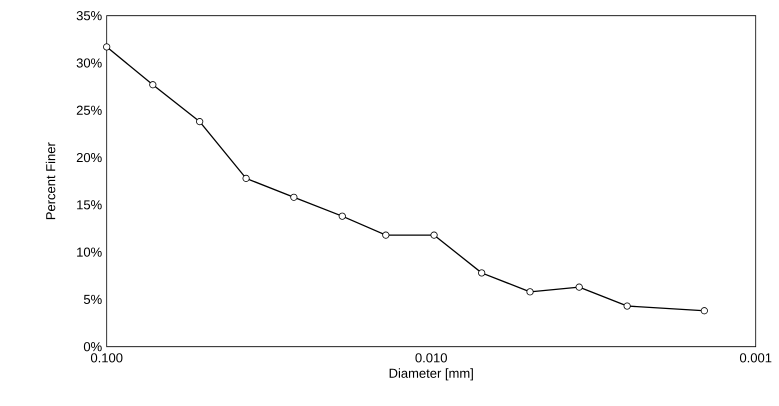 Image resolution: width=779 pixels, height=406 pixels. Describe the element at coordinates (93, 299) in the screenshot. I see `y-tick-label: 5%` at that location.